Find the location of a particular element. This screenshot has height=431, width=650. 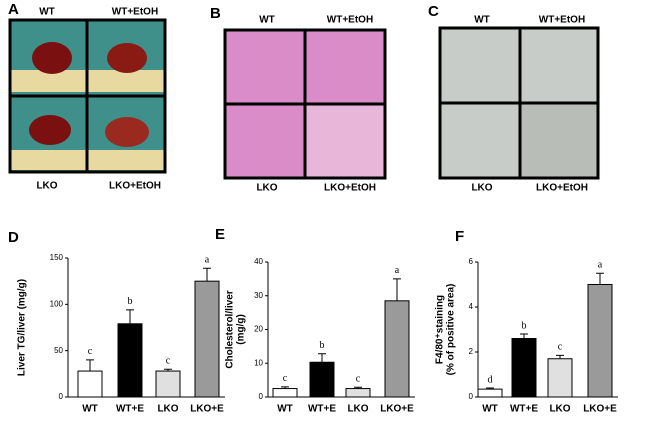

panel-letter: C is located at coordinates (433, 11).